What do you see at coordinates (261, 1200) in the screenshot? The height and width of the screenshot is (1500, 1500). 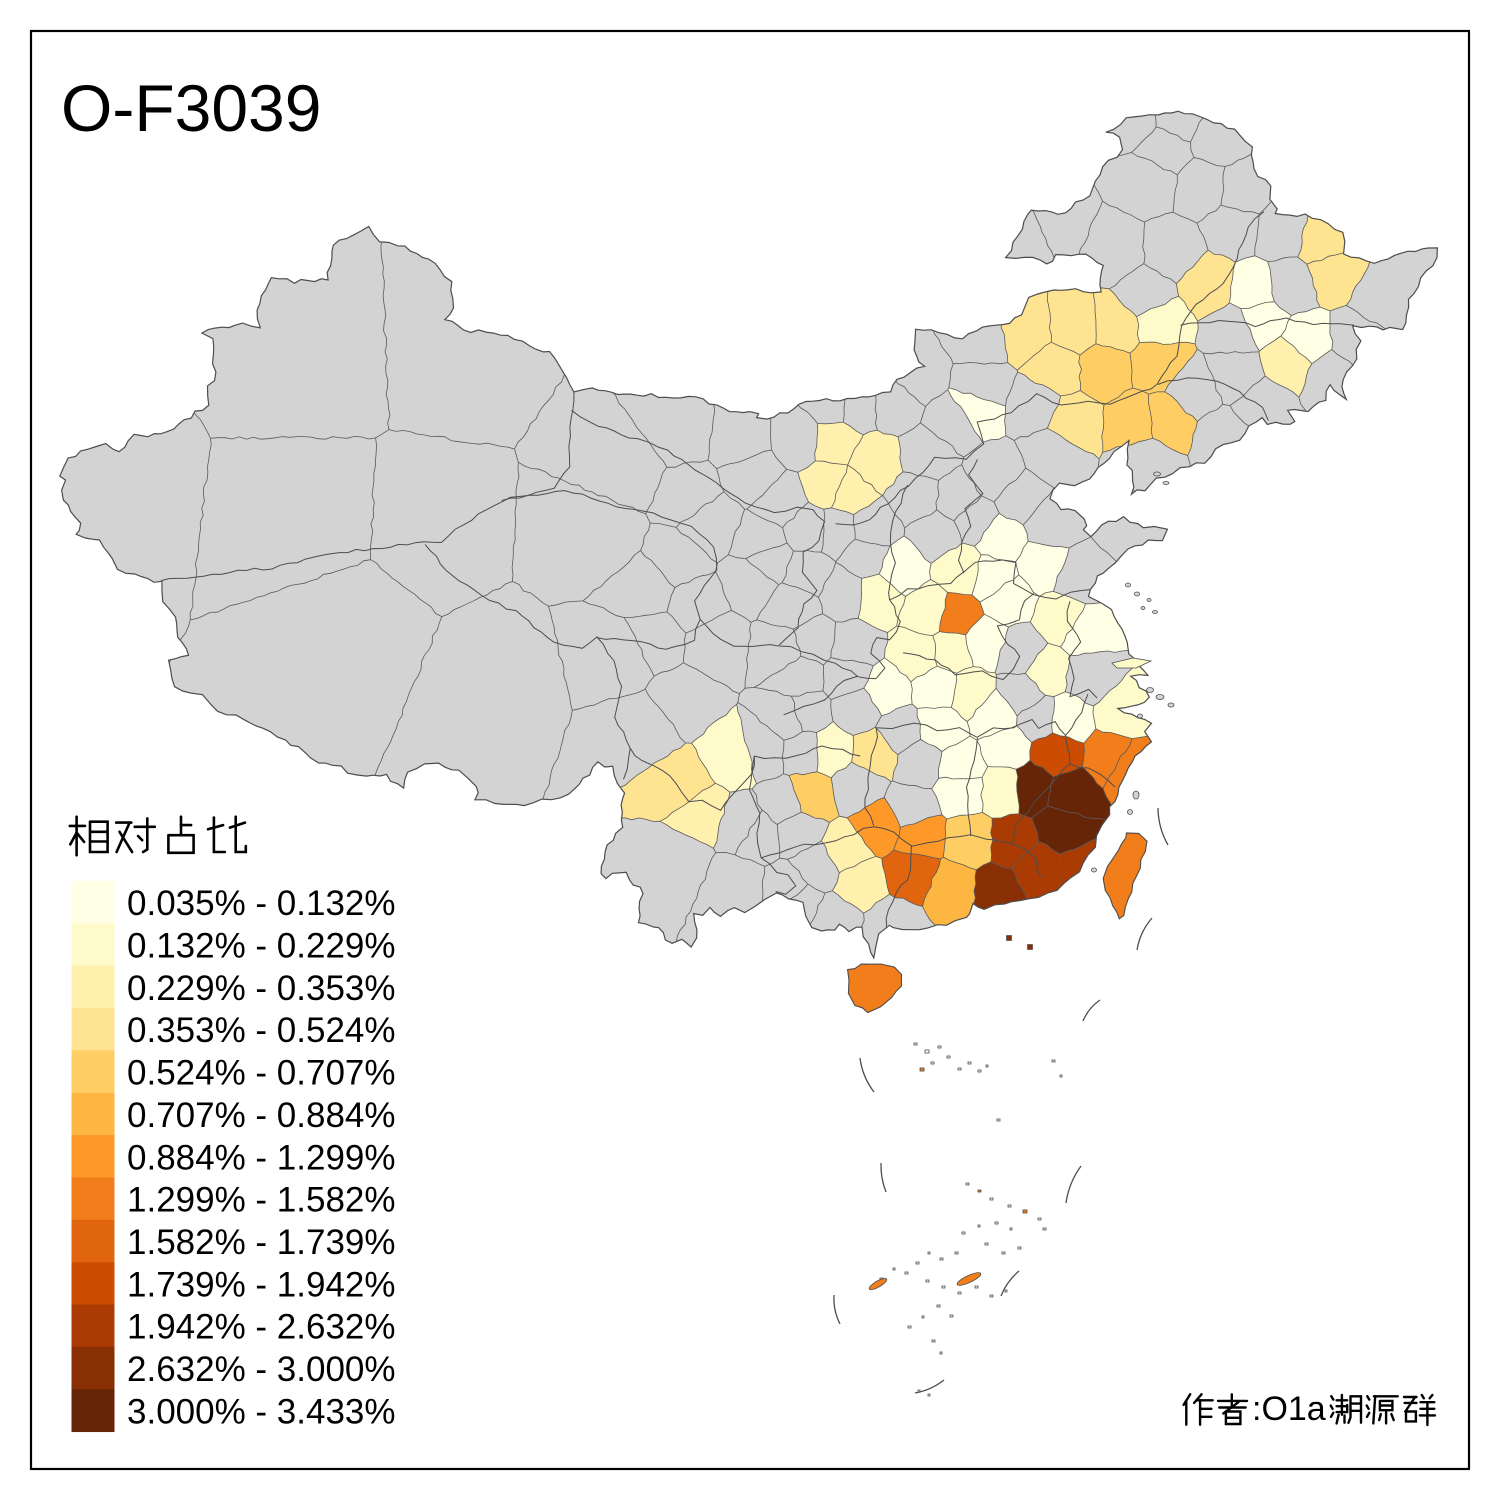 I see `svg-text: 1.299% - 1.582%` at bounding box center [261, 1200].